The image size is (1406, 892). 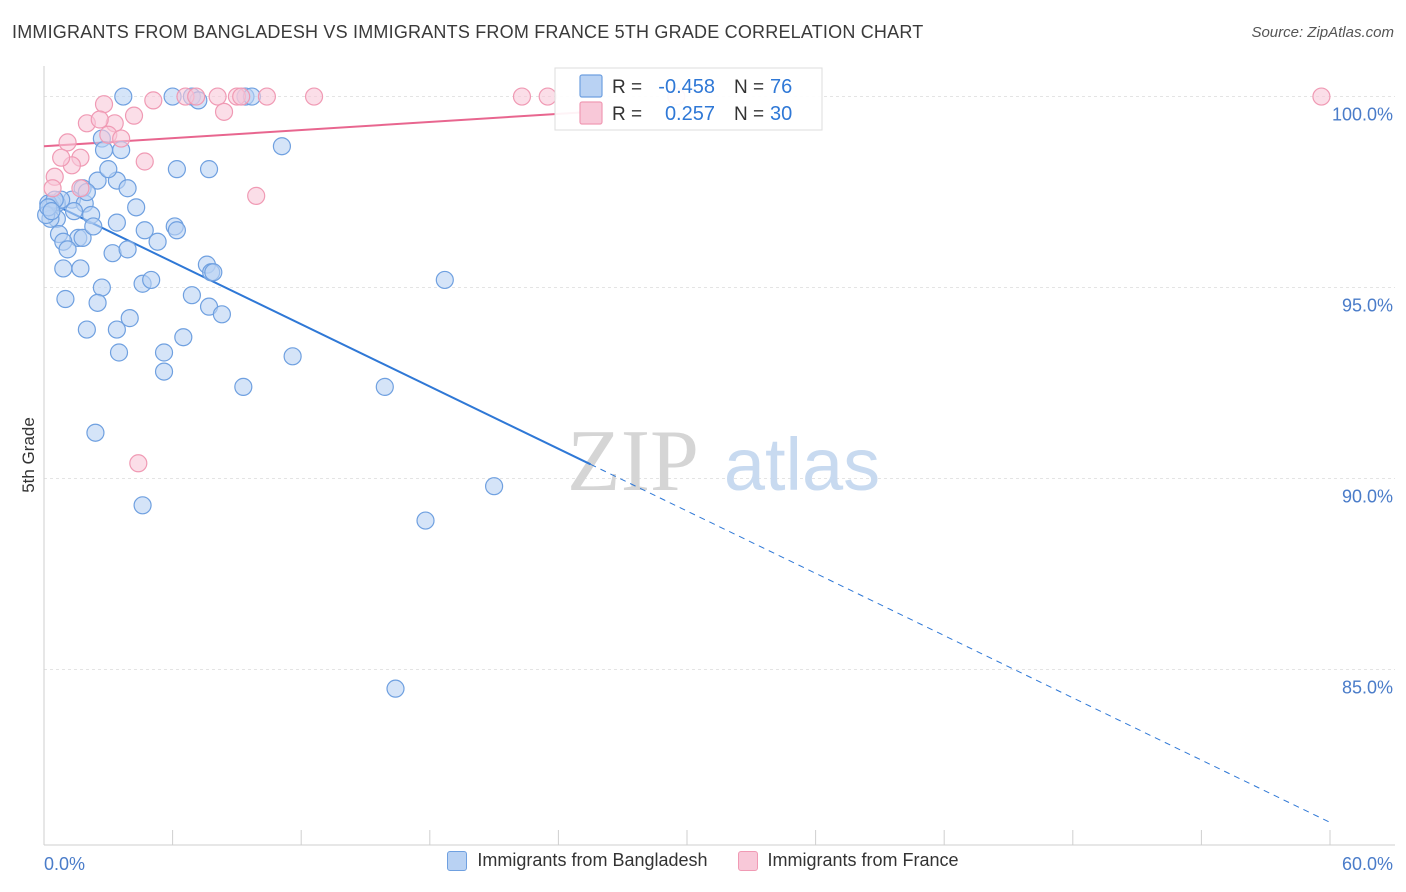 What do you see at coordinates (1367, 864) in the screenshot?
I see `x-tick-label-max: 60.0%` at bounding box center [1367, 864].